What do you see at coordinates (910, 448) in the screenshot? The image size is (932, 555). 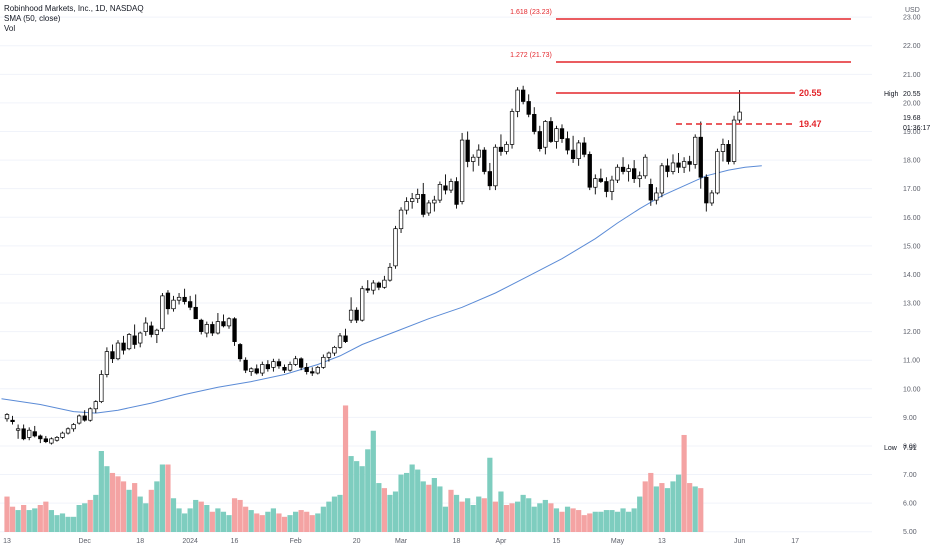 I see `low-value: 7.91` at bounding box center [910, 448].